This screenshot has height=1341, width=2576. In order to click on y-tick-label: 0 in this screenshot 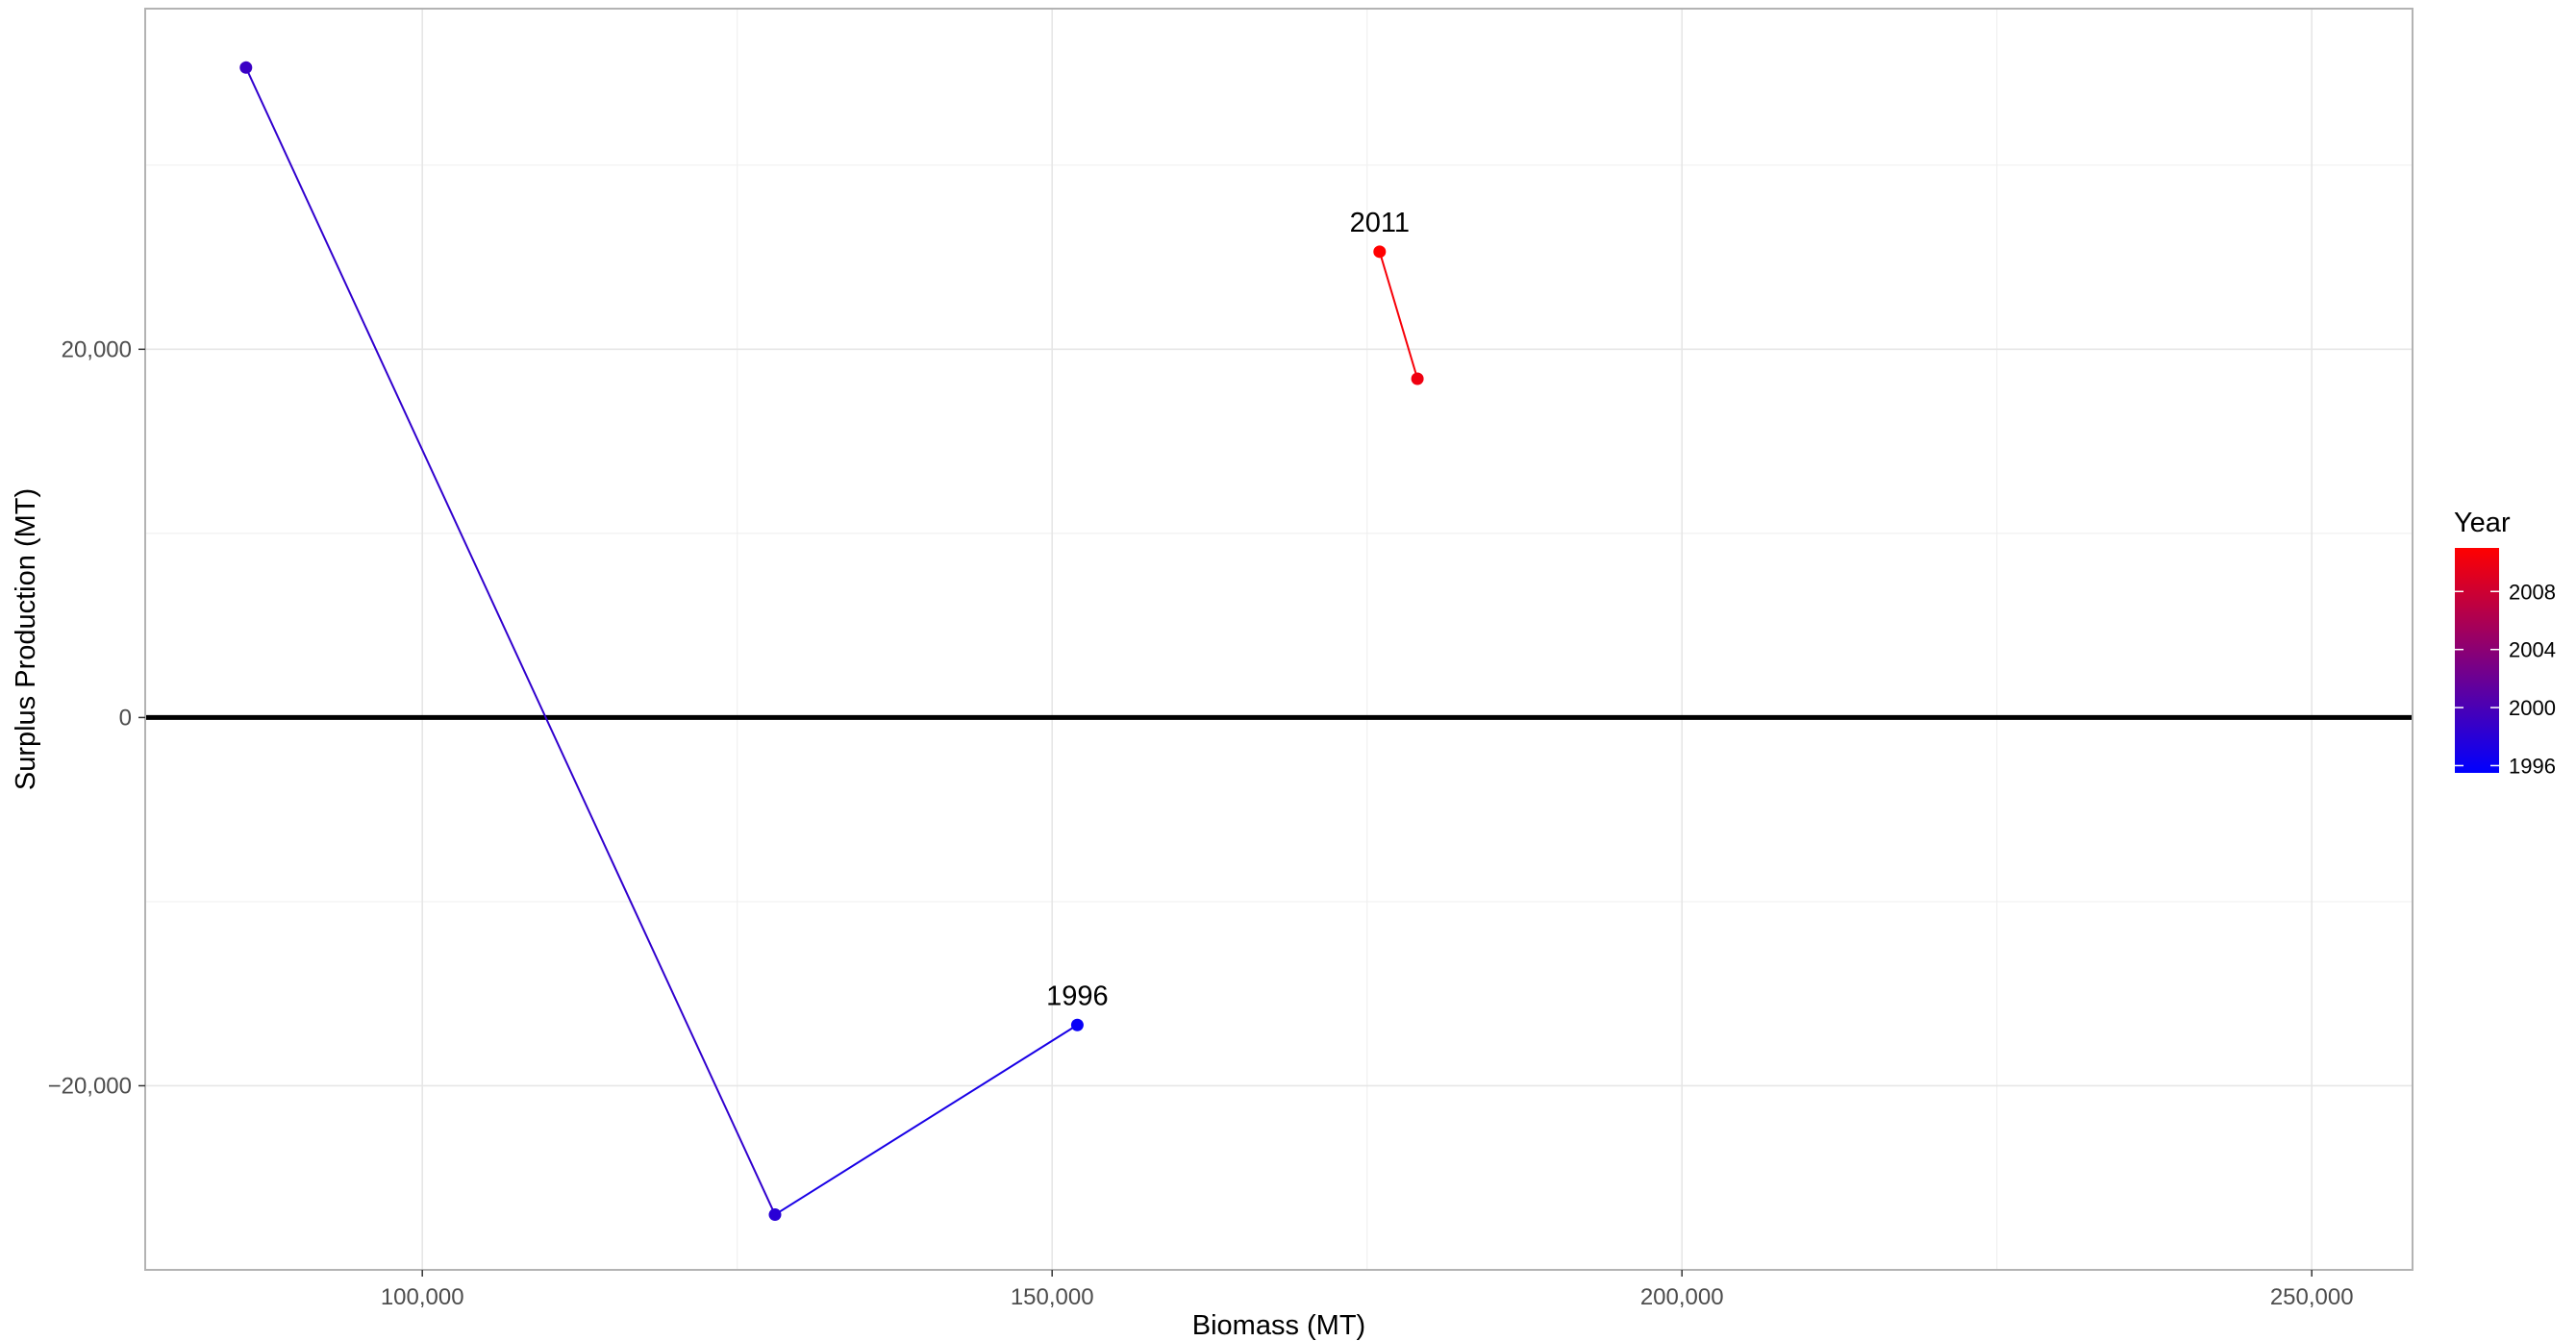, I will do `click(125, 718)`.